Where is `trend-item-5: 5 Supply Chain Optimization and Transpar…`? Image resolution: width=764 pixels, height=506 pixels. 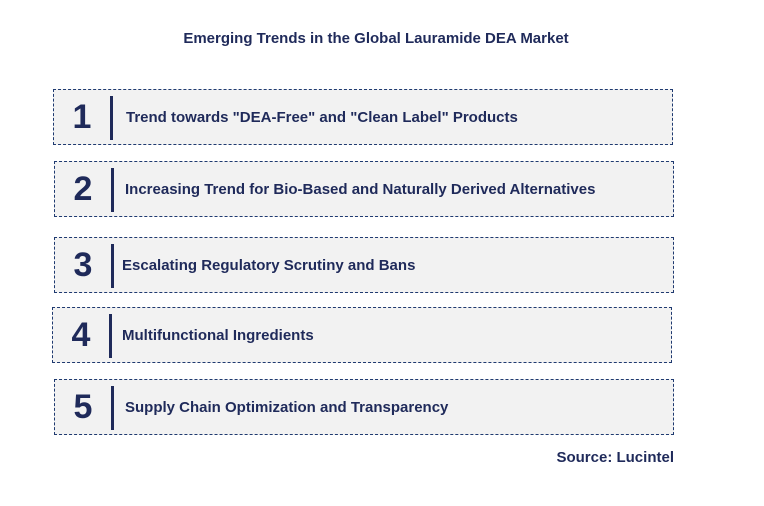
trend-item-5: 5 Supply Chain Optimization and Transpar… is located at coordinates (364, 407).